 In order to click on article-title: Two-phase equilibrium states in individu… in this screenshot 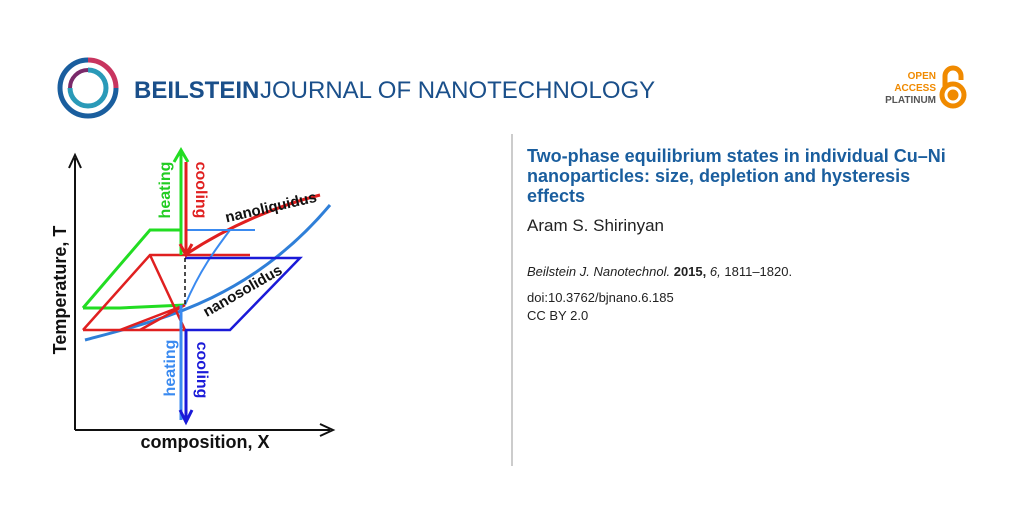, I will do `click(736, 176)`.